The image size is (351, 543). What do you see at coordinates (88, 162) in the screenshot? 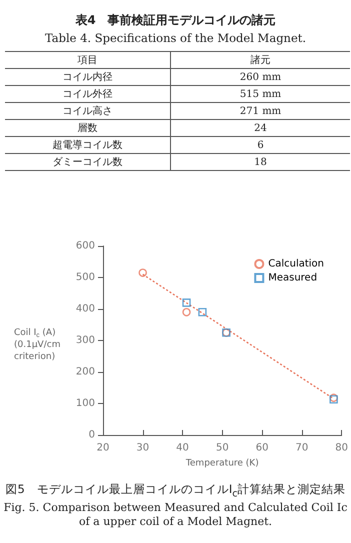
I see `text: ダミーコイル数` at bounding box center [88, 162].